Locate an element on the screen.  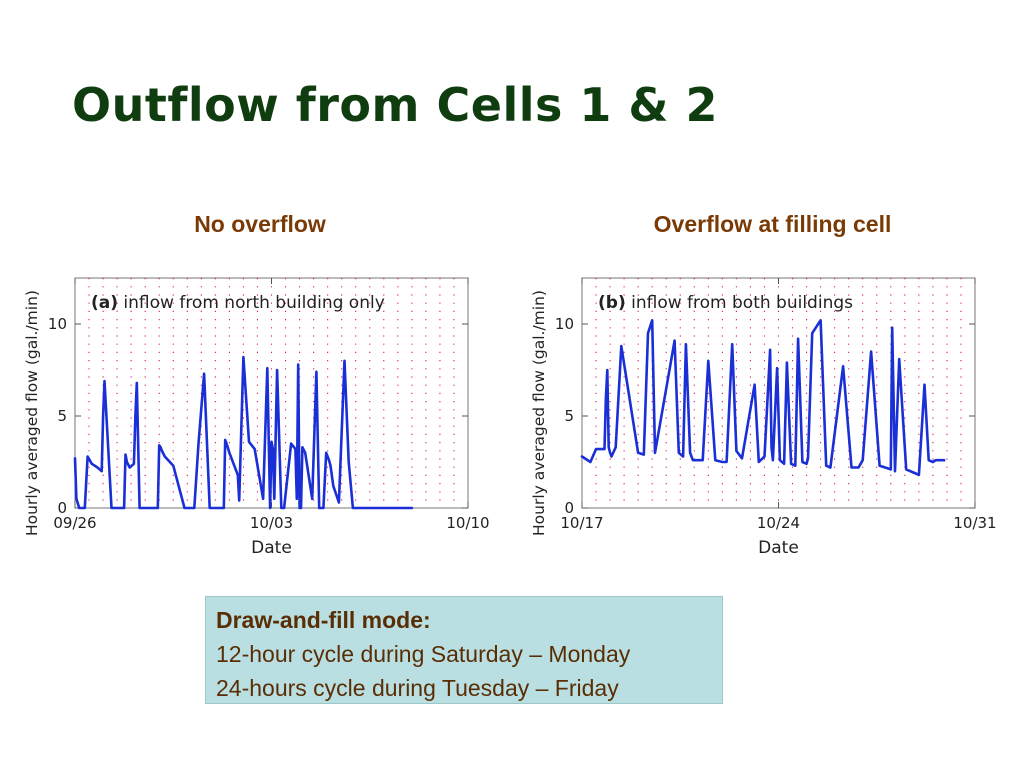
x-tick-label: 10/03 is located at coordinates (271, 523).